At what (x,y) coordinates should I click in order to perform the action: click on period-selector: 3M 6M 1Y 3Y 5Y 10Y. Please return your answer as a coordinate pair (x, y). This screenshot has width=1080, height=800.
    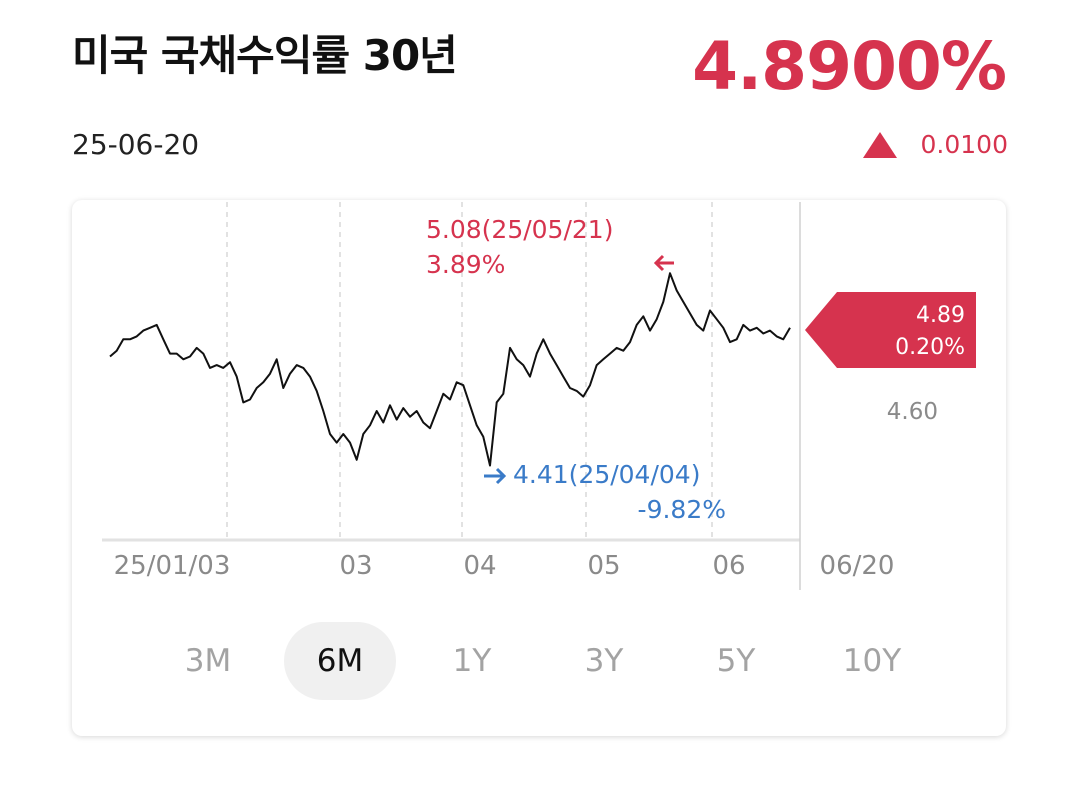
    Looking at the image, I should click on (539, 661).